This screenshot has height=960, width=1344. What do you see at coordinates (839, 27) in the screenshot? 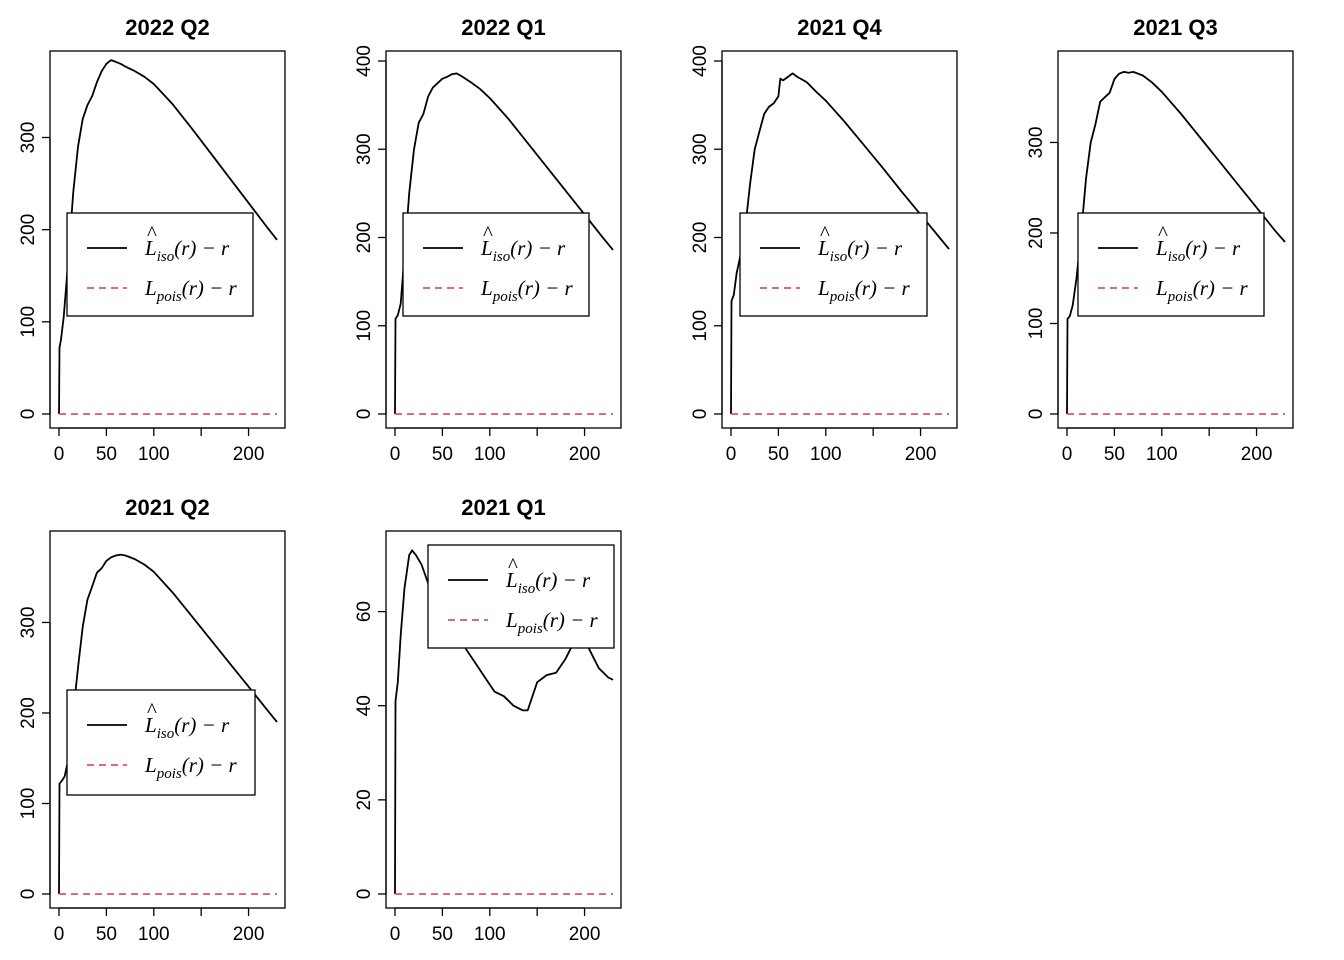
I see `chart-title: 2021 Q4` at bounding box center [839, 27].